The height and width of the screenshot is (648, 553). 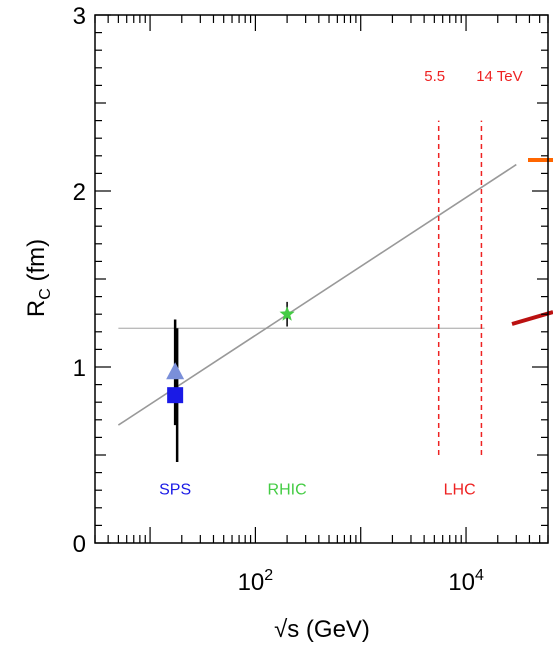 I want to click on x-axis-title: √s (GeV), so click(x=322, y=629).